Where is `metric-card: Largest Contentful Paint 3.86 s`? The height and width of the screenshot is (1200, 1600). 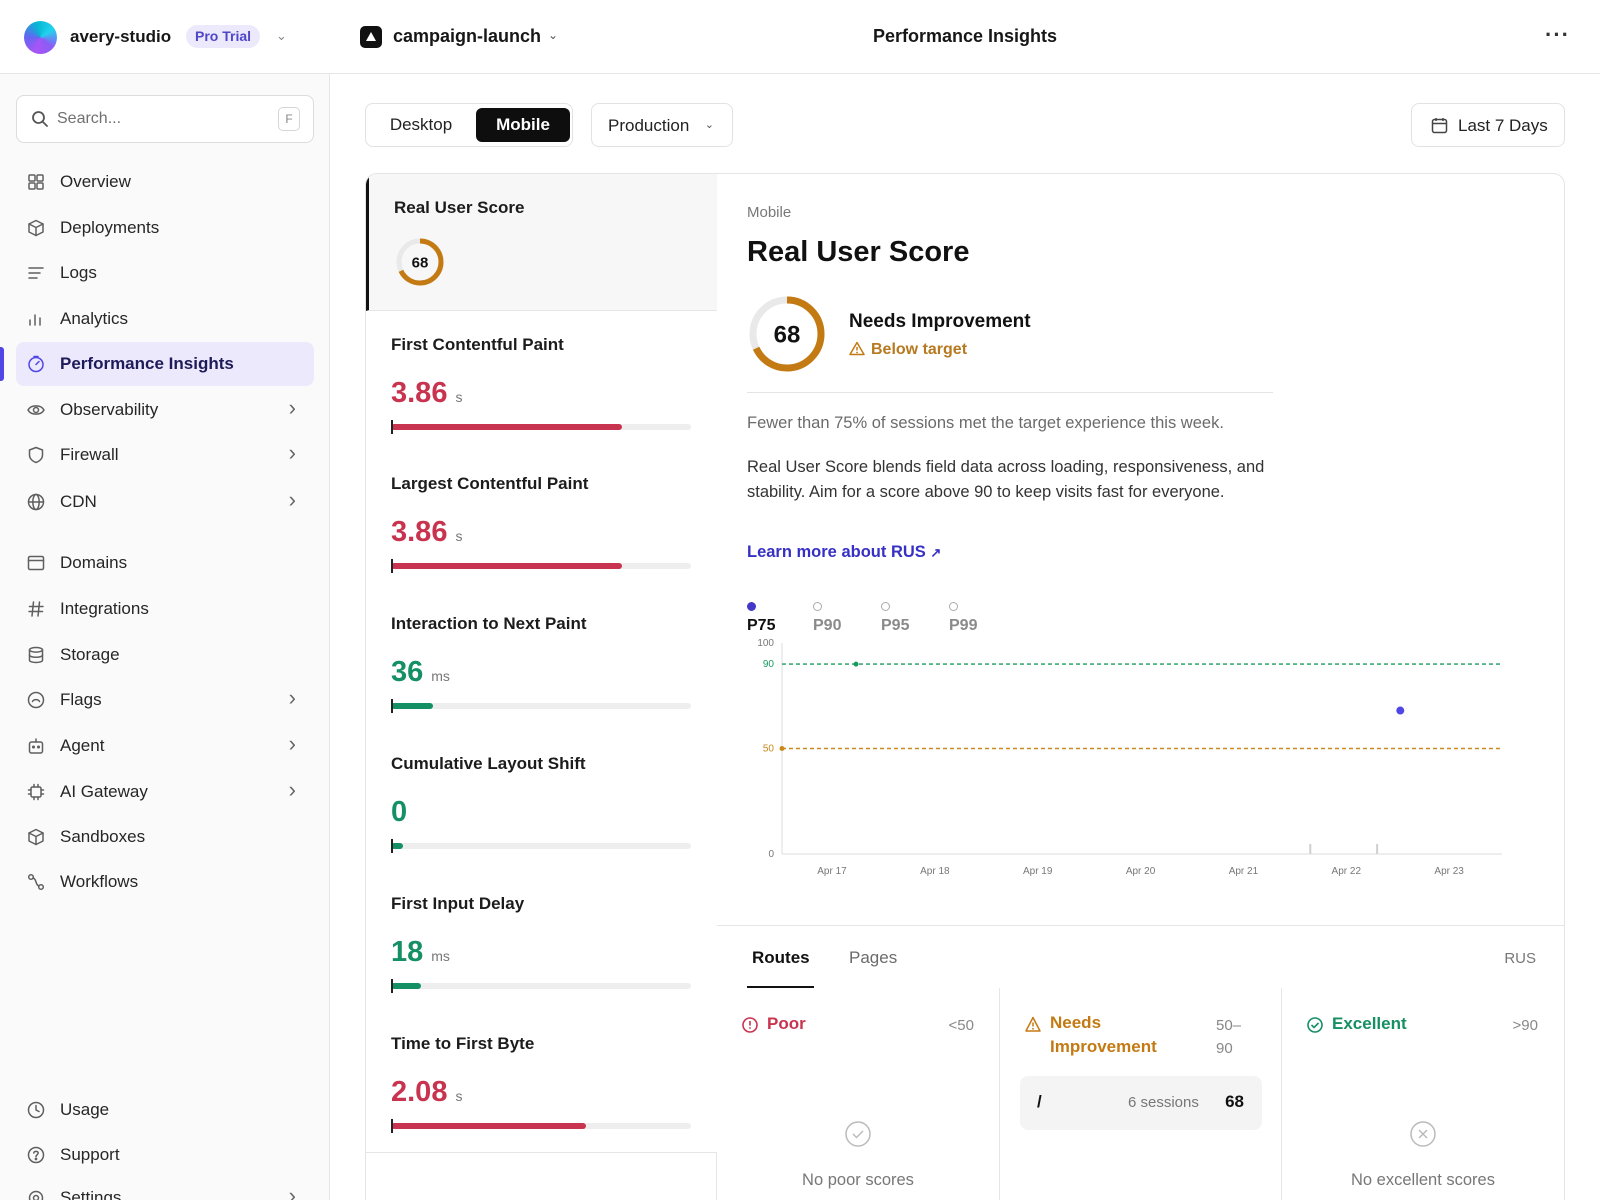
metric-card: Largest Contentful Paint 3.86 s is located at coordinates (541, 521).